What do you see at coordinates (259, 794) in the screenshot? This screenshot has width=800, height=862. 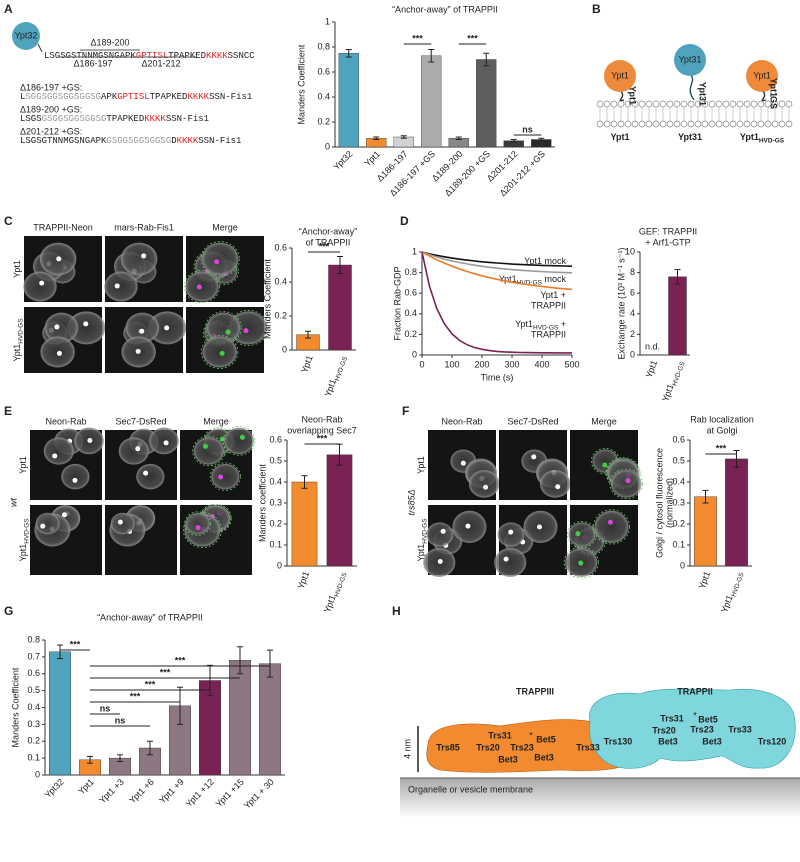 I see `x-tick-label-part: Ypt1 + 30` at bounding box center [259, 794].